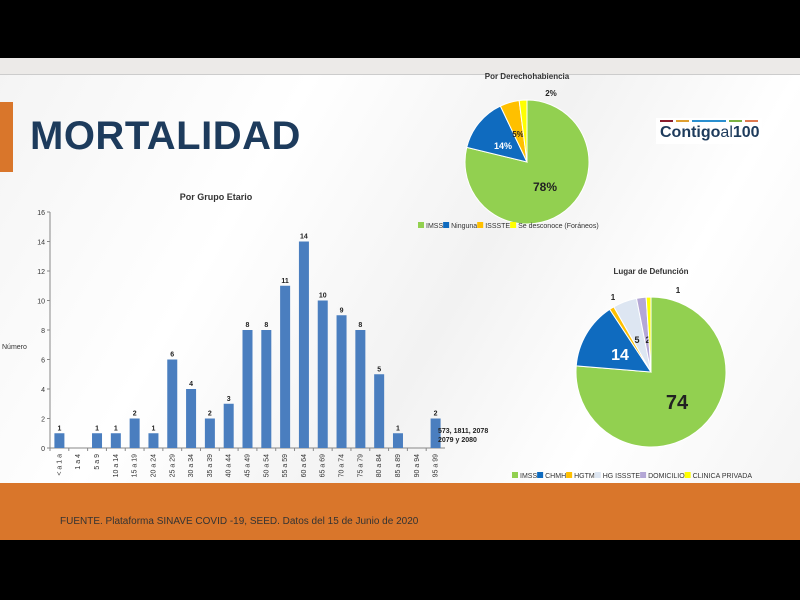 The image size is (800, 600). What do you see at coordinates (527, 76) in the screenshot?
I see `pie-title: Por Derechohabiencia` at bounding box center [527, 76].